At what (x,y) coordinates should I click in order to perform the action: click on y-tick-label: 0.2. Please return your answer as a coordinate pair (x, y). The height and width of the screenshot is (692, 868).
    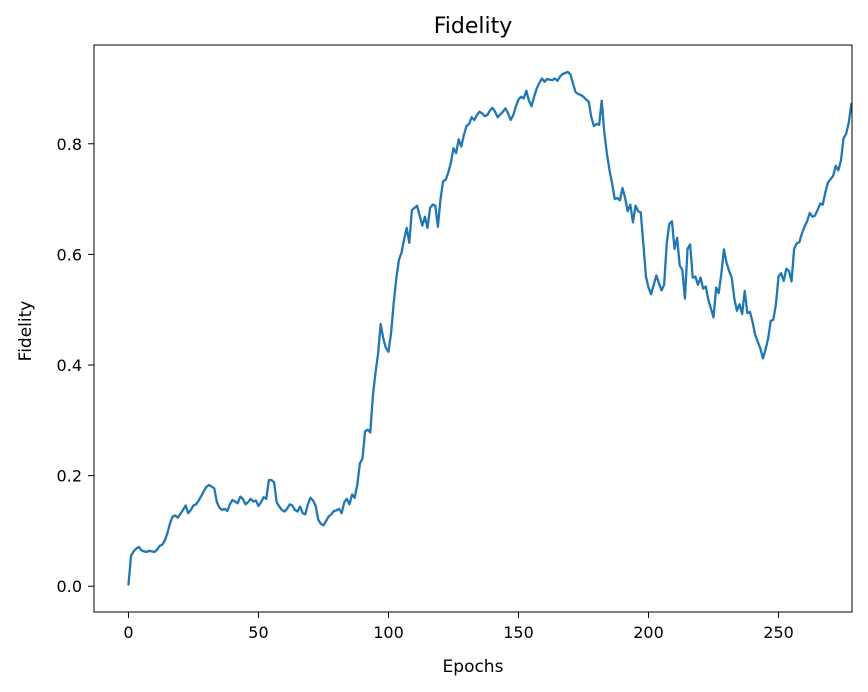
    Looking at the image, I should click on (69, 476).